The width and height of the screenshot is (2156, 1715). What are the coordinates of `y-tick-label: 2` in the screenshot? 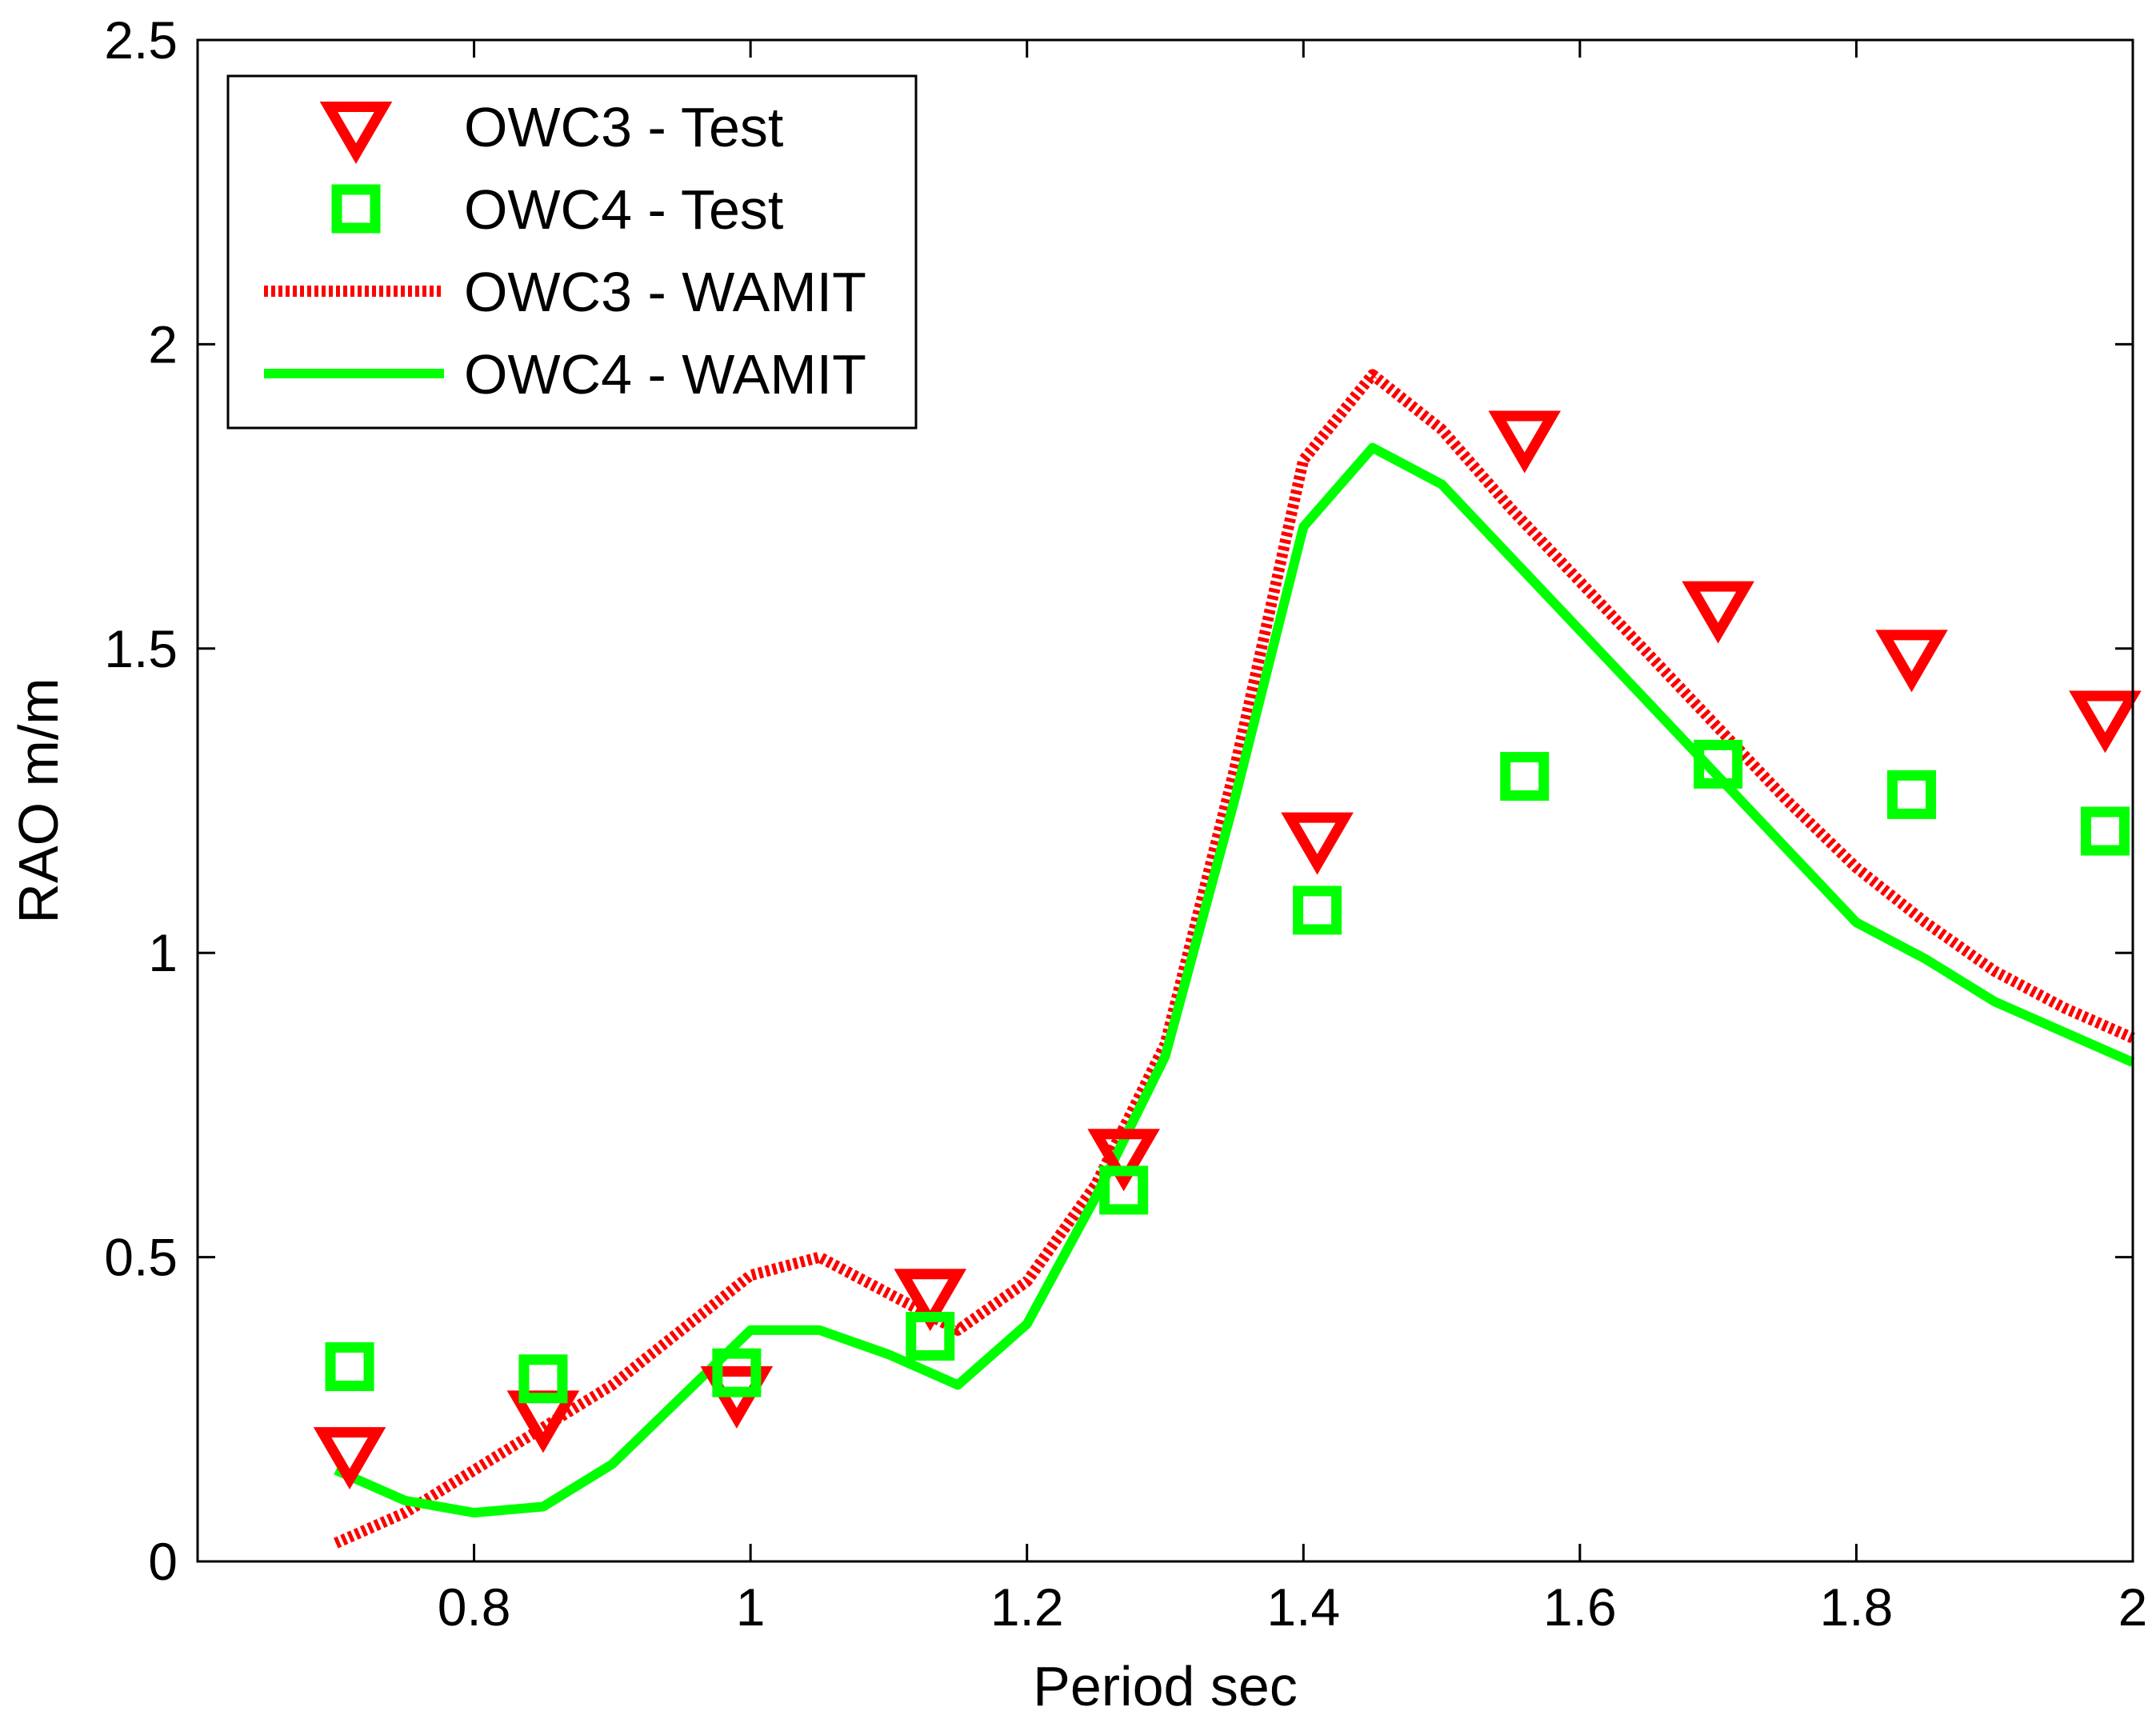 It's located at (163, 344).